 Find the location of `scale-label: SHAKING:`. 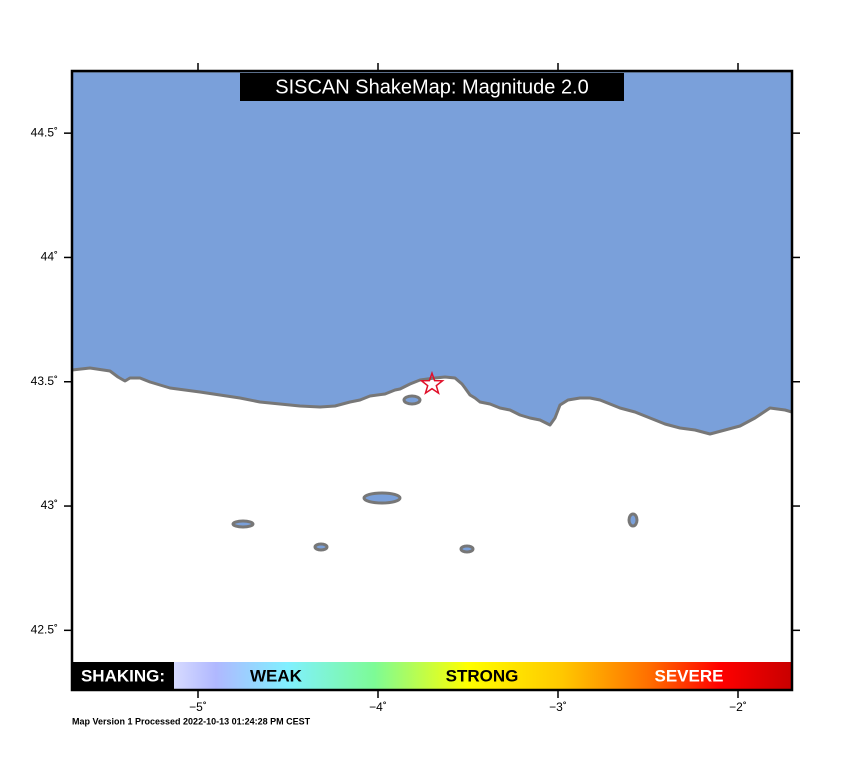

scale-label: SHAKING: is located at coordinates (123, 675).